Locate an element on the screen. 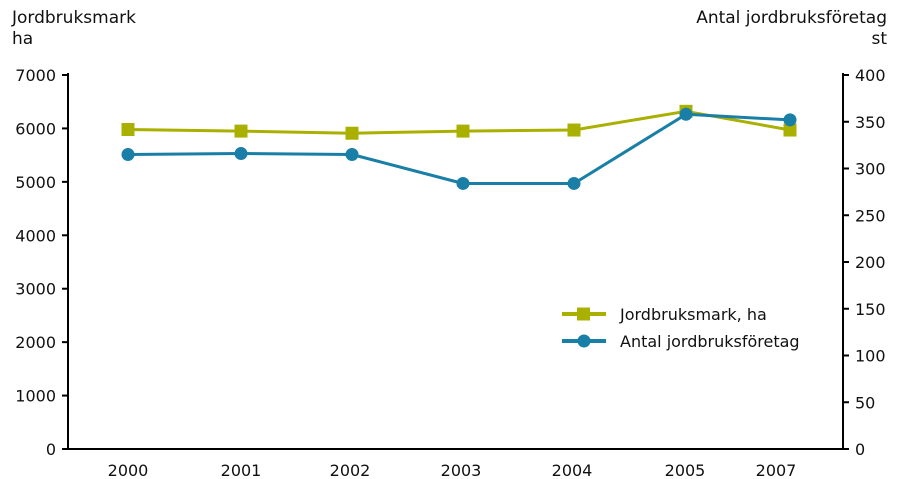 The height and width of the screenshot is (479, 897). right-tick-label: 400 is located at coordinates (870, 75).